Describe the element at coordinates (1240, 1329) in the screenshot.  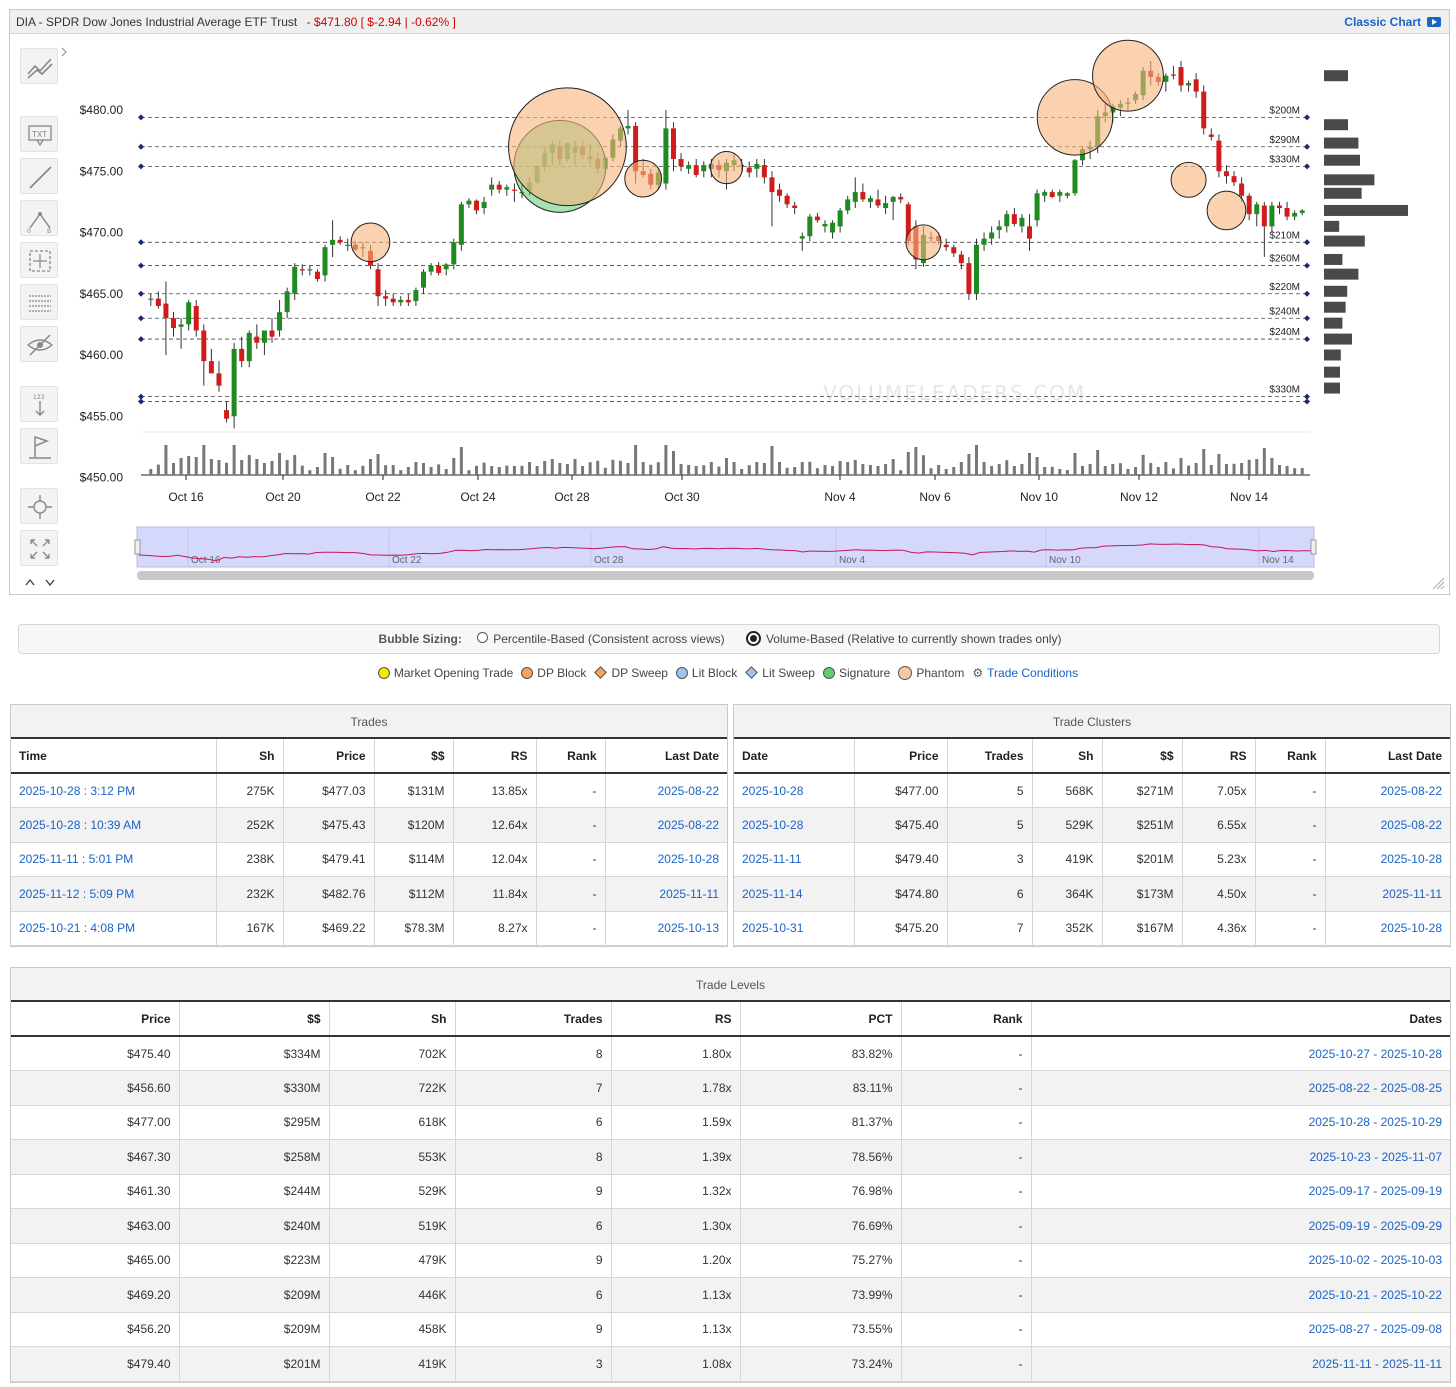
I see `levels-cell: 2025-08-27 - 2025-09-08` at that location.